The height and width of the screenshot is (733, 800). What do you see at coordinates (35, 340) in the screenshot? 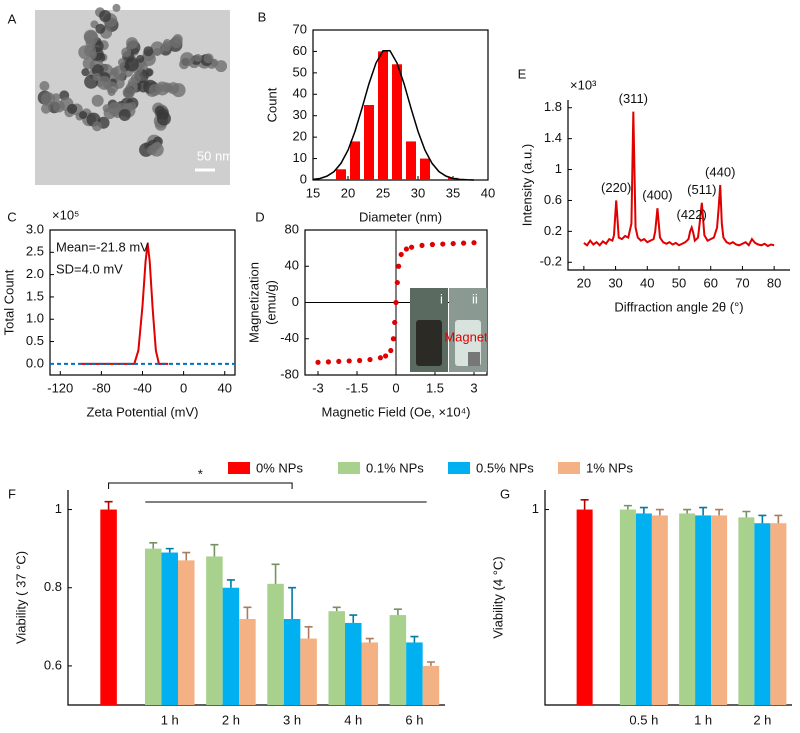
I see `y-tick-label: 0.5` at bounding box center [35, 340].